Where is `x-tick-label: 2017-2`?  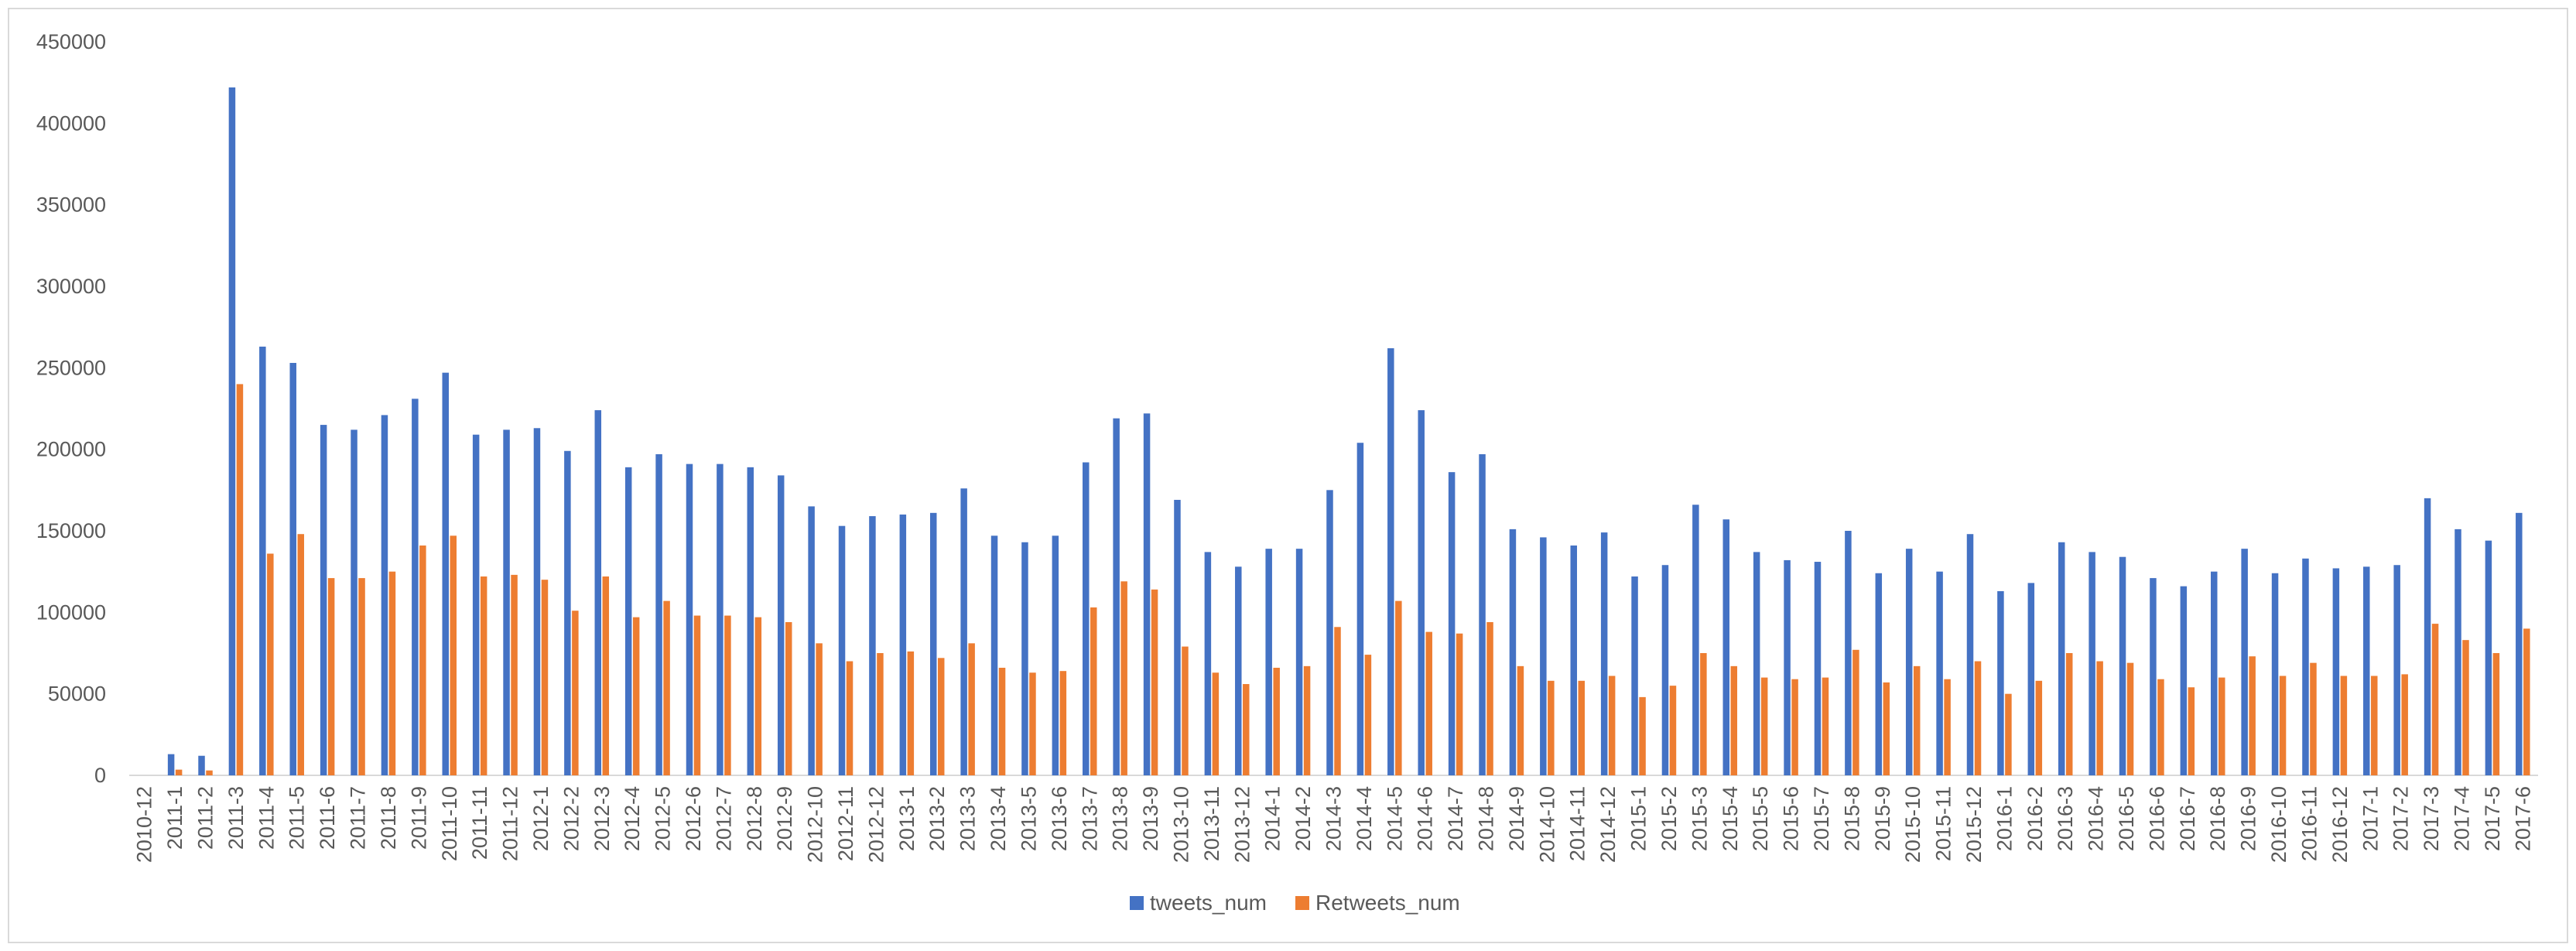
x-tick-label: 2017-2 is located at coordinates (2401, 818).